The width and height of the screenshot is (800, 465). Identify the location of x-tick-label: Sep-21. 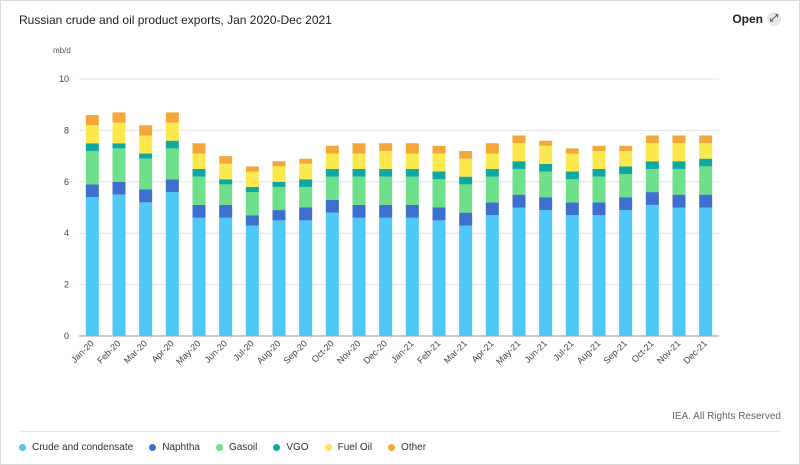
(615, 352).